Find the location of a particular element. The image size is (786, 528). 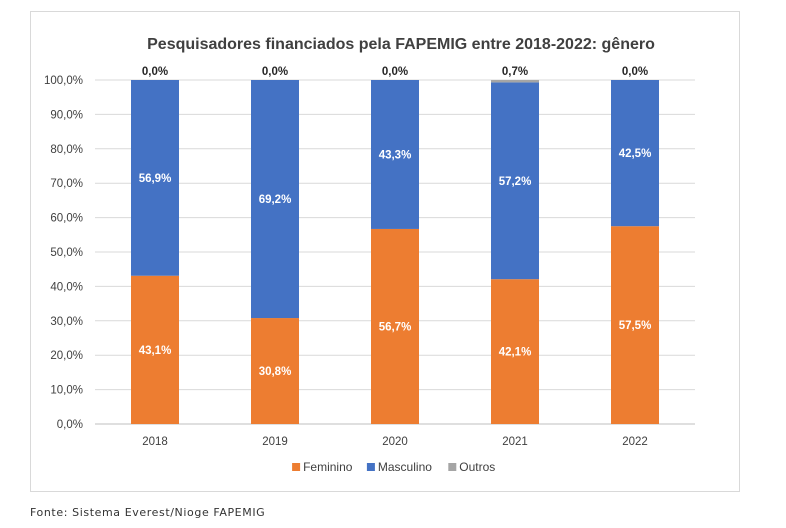

bar-outros-2021 is located at coordinates (515, 81).